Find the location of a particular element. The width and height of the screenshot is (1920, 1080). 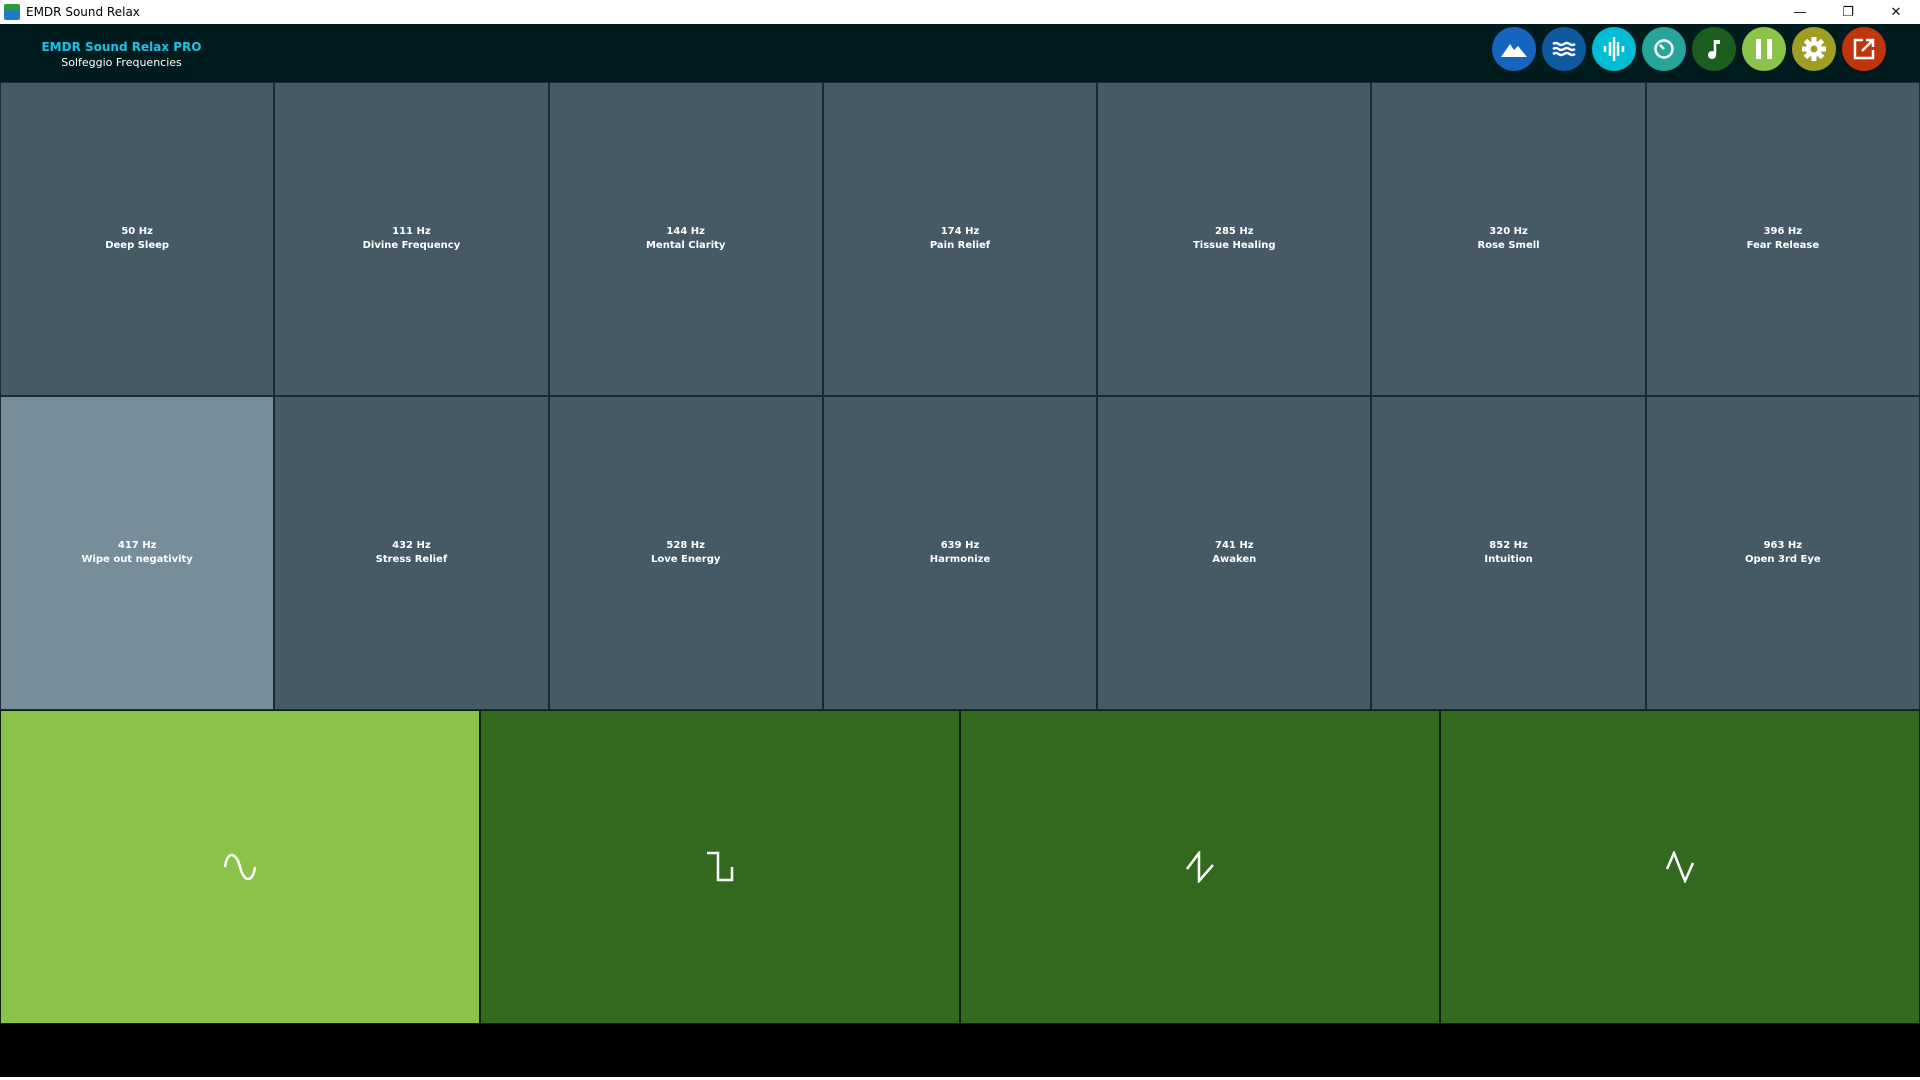

window-title: EMDR Sound Relax is located at coordinates (83, 12).